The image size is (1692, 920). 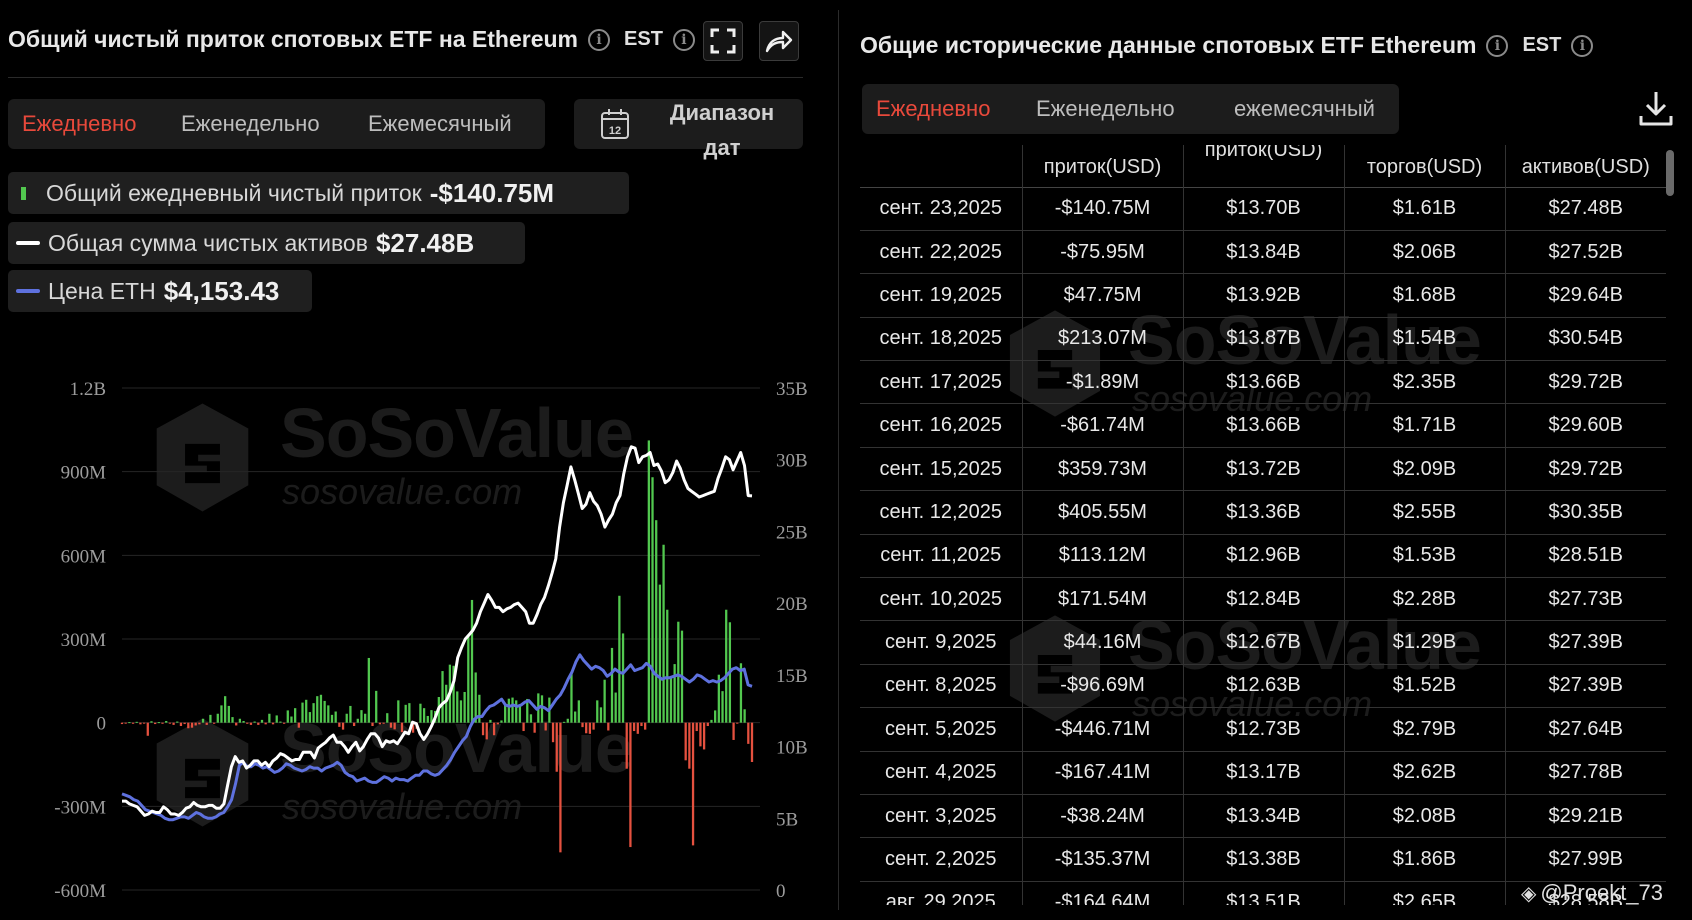 I want to click on cell-date: сент. 8,2025, so click(x=941, y=686).